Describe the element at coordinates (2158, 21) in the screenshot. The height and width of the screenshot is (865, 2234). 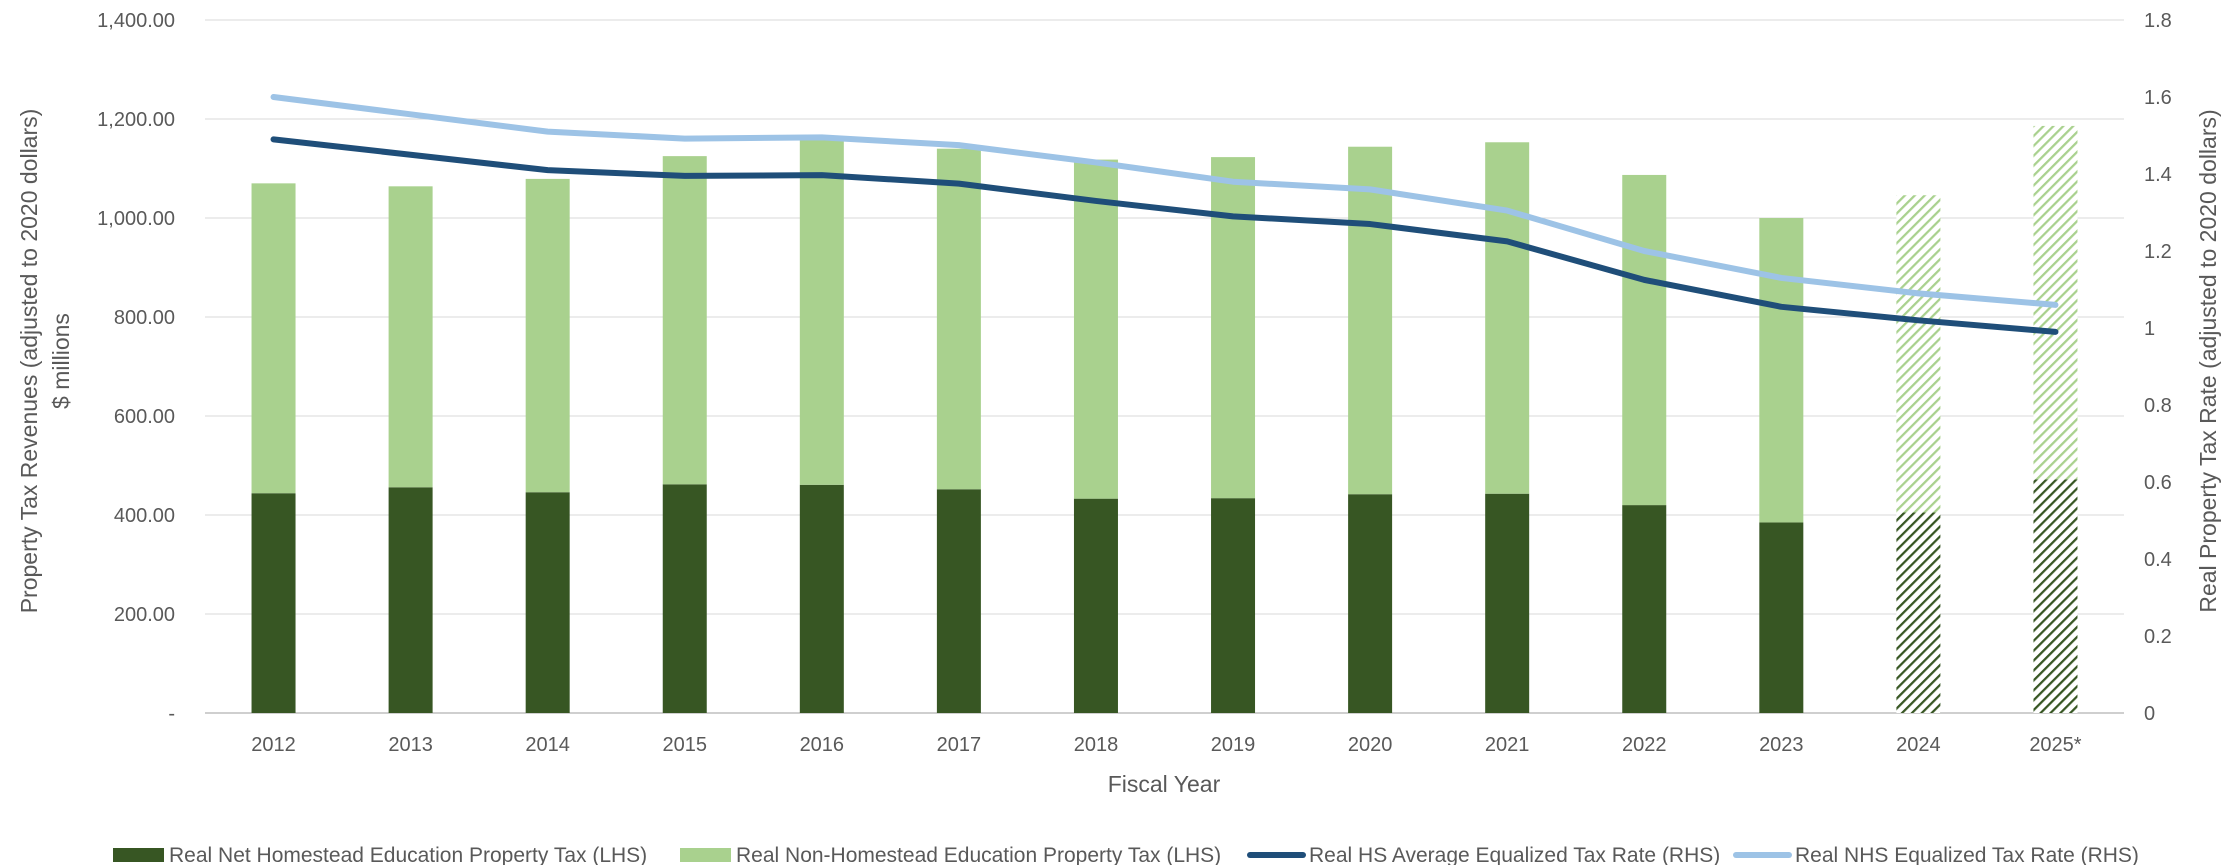
I see `right-tick-label: 1.8` at that location.